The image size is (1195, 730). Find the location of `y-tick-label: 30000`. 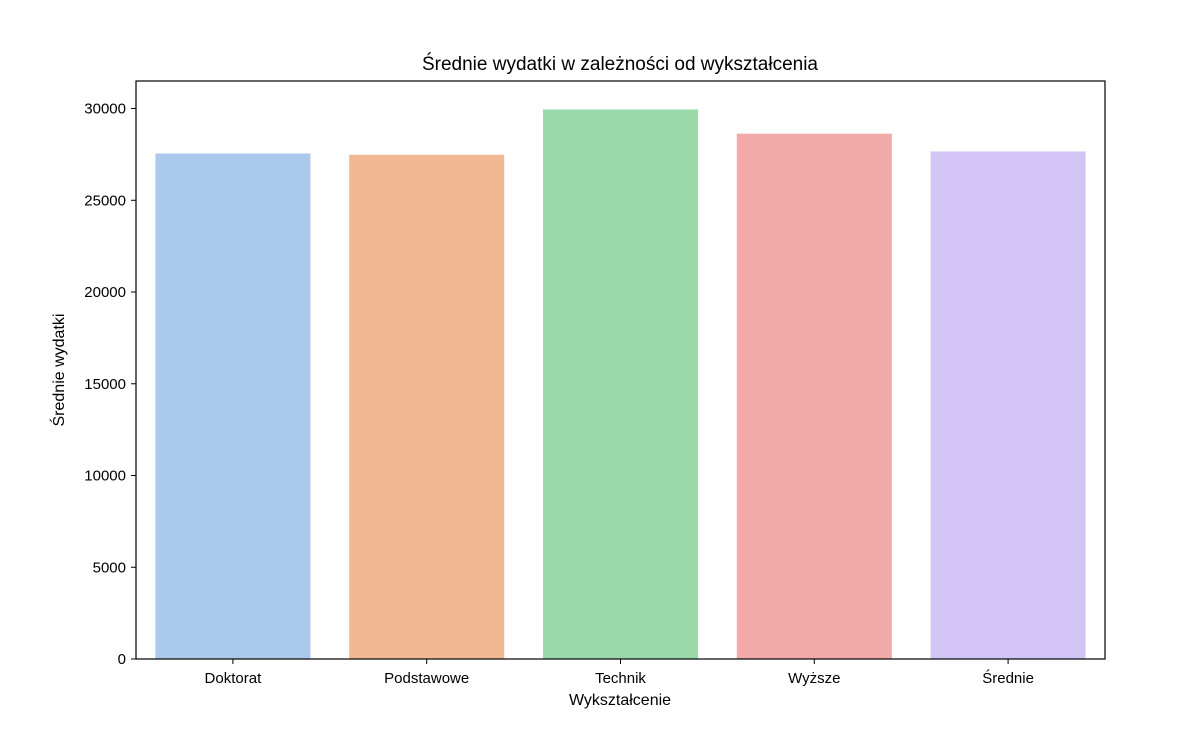

y-tick-label: 30000 is located at coordinates (105, 109).